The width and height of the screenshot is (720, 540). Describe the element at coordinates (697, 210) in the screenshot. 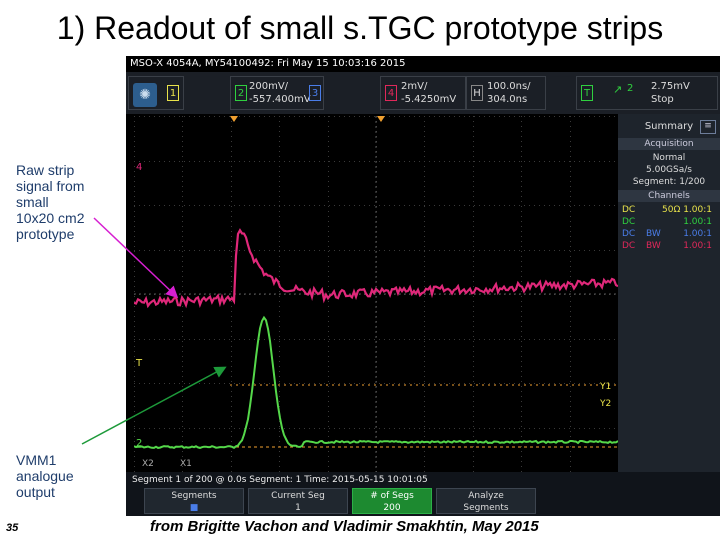

I see `channel-1-probe: 1.00:1` at that location.